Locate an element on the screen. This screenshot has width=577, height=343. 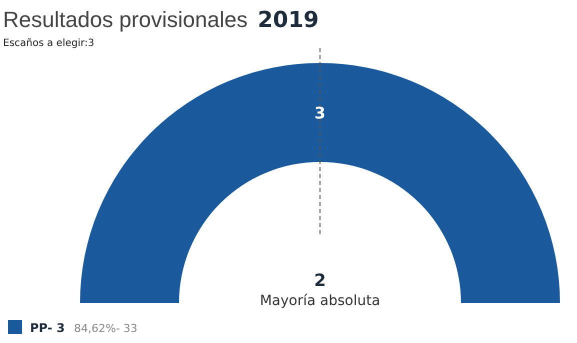
chart-subtitle: Escaños a elegir:3 is located at coordinates (48, 43).